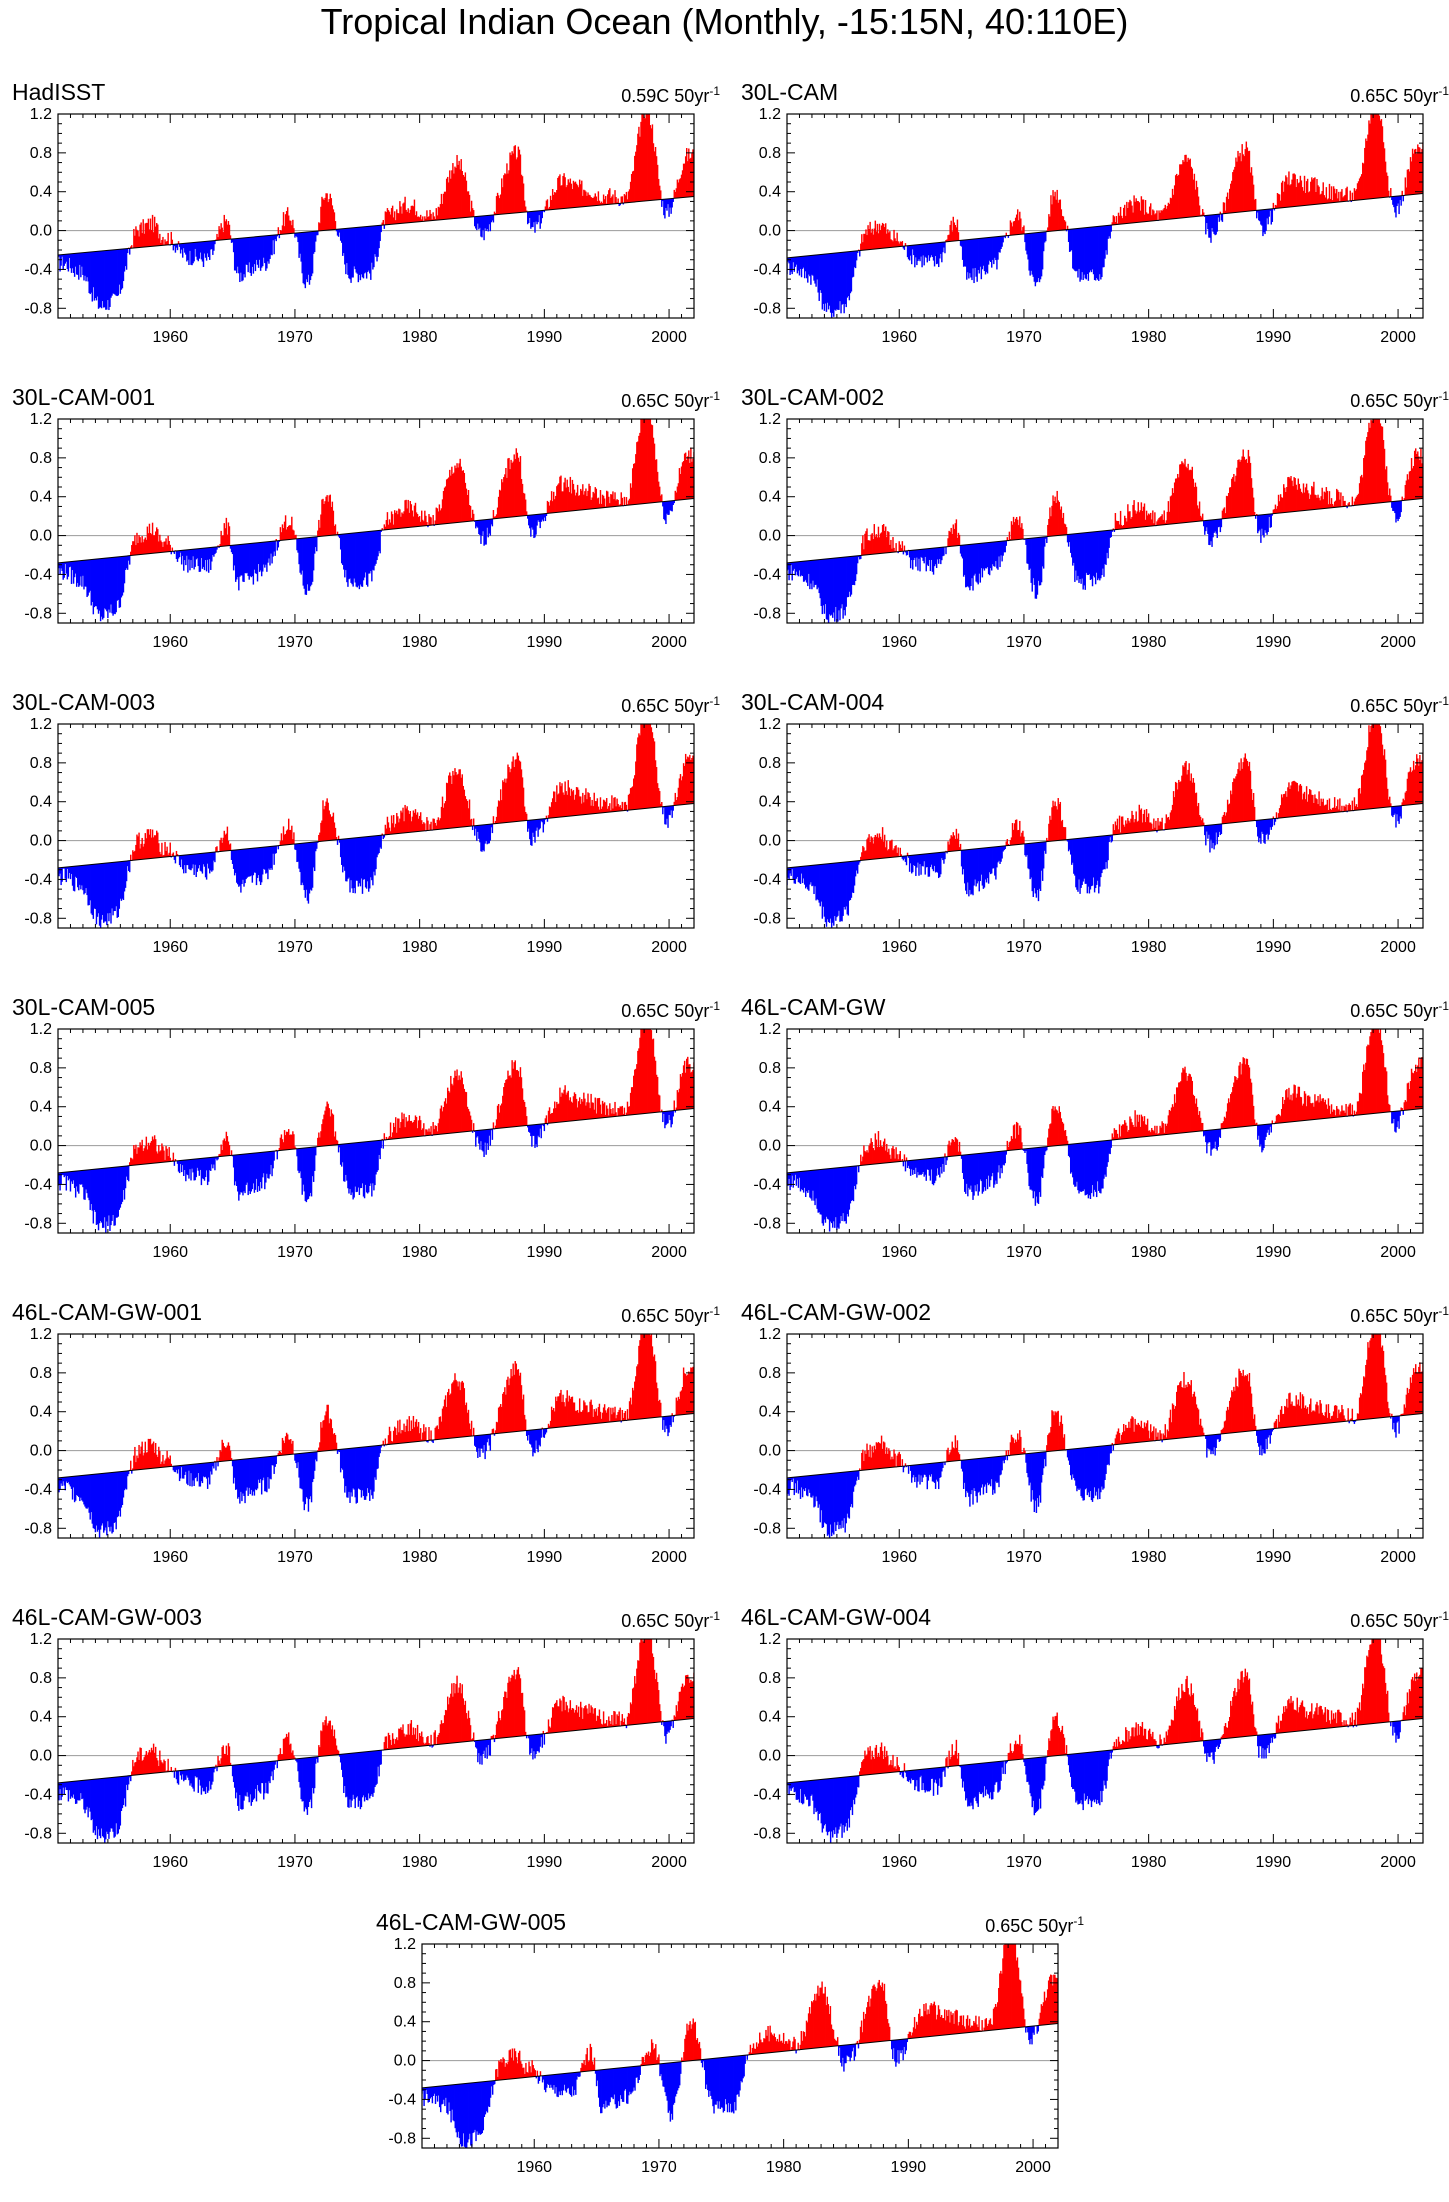  I want to click on y-tick-label: -0.8, so click(767, 613).